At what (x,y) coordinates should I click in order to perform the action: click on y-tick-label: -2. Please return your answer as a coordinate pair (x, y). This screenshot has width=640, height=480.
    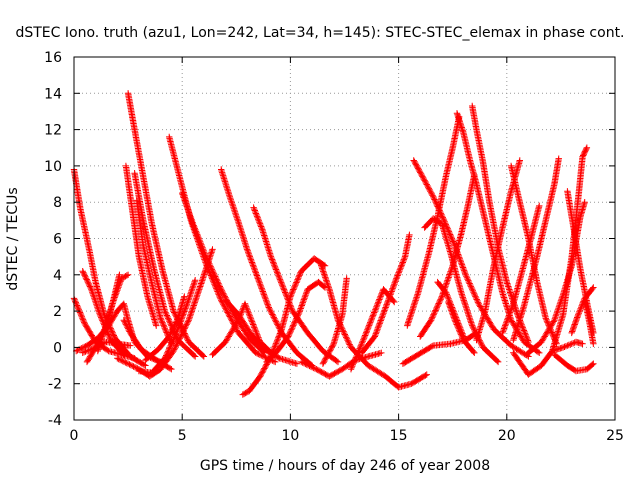
    Looking at the image, I should click on (55, 385).